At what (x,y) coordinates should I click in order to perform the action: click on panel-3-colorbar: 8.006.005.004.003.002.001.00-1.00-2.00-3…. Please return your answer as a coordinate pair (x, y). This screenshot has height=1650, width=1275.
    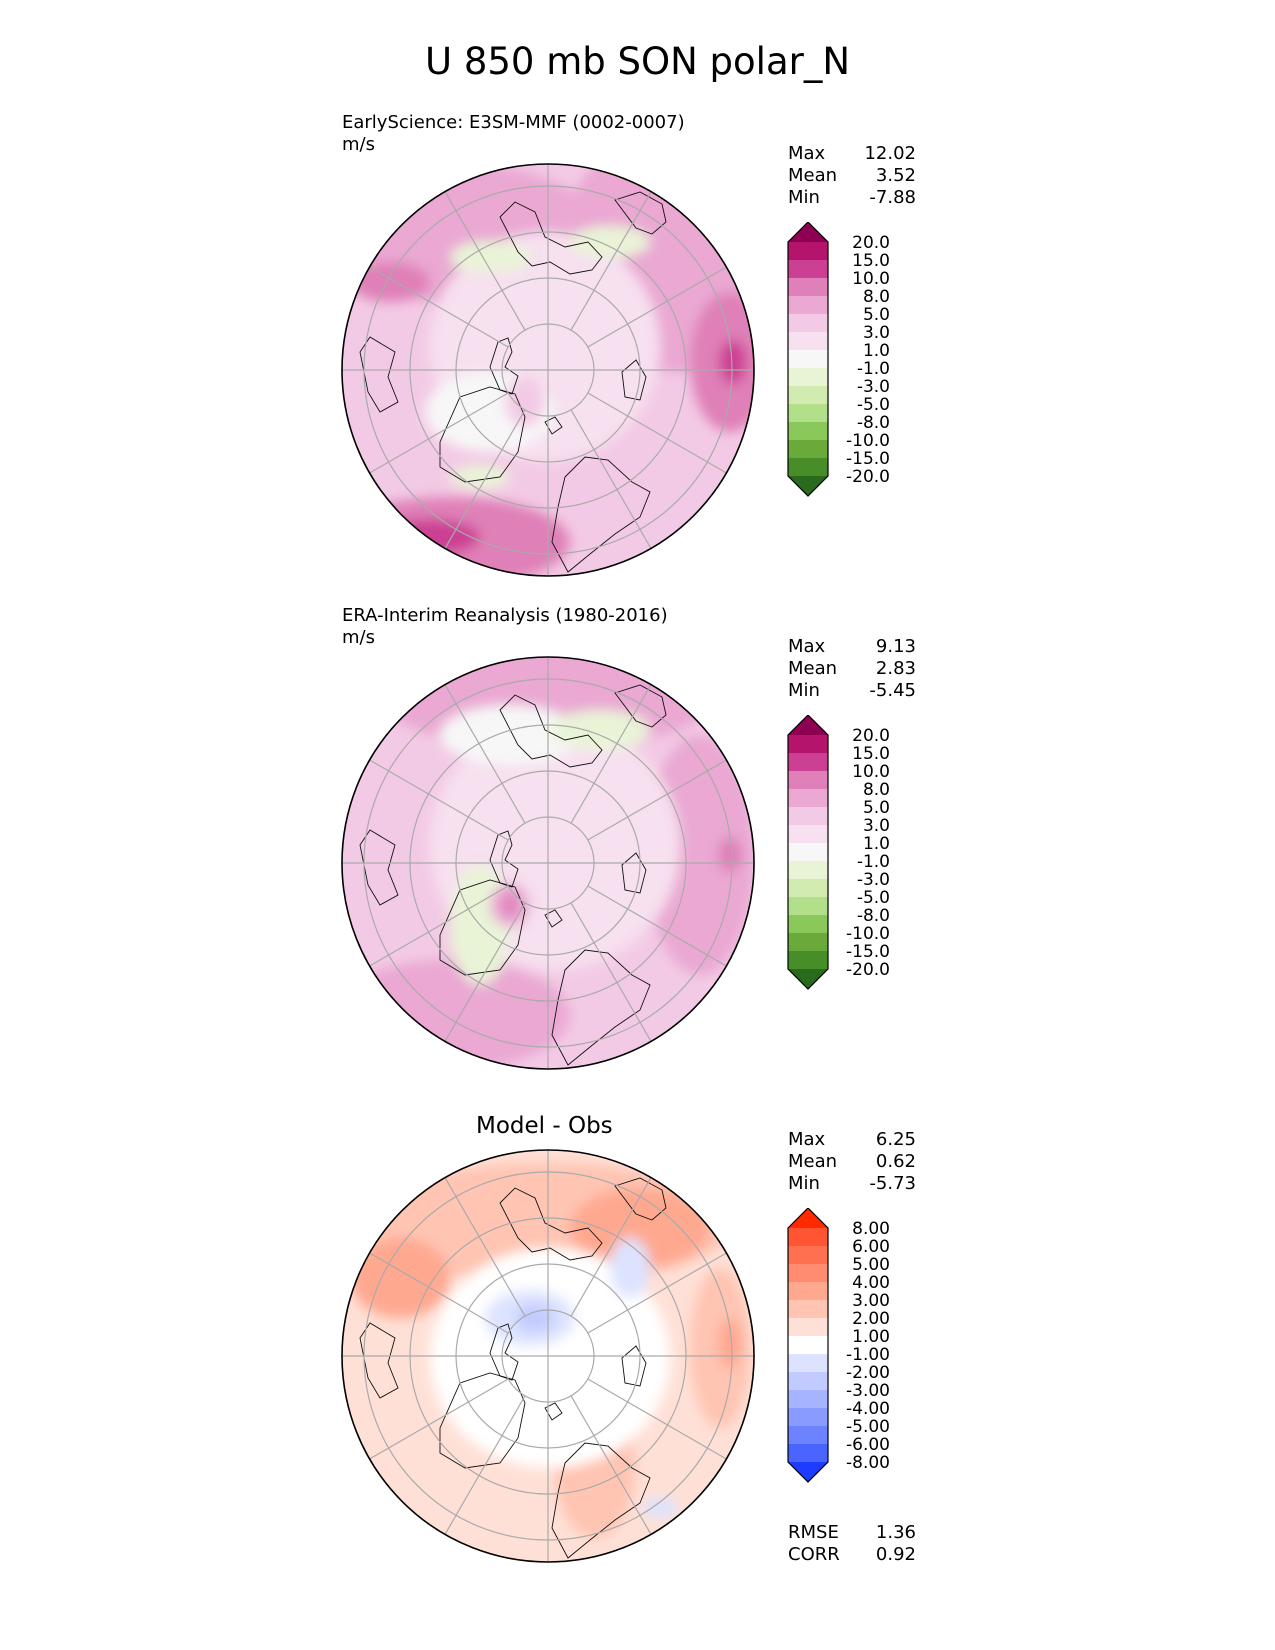
    Looking at the image, I should click on (838, 1345).